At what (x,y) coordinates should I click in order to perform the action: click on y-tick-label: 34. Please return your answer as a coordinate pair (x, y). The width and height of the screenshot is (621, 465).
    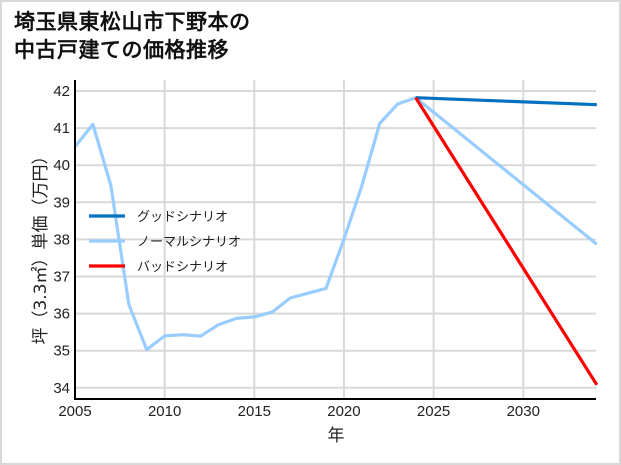
    Looking at the image, I should click on (61, 388).